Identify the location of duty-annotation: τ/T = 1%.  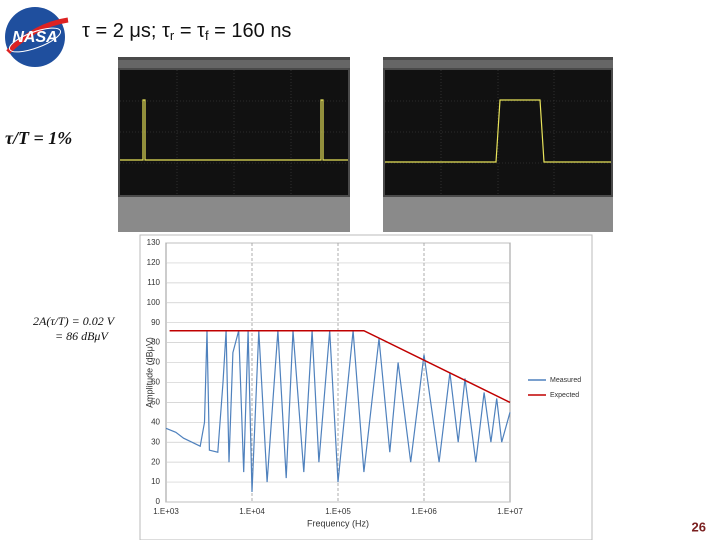
(38, 138).